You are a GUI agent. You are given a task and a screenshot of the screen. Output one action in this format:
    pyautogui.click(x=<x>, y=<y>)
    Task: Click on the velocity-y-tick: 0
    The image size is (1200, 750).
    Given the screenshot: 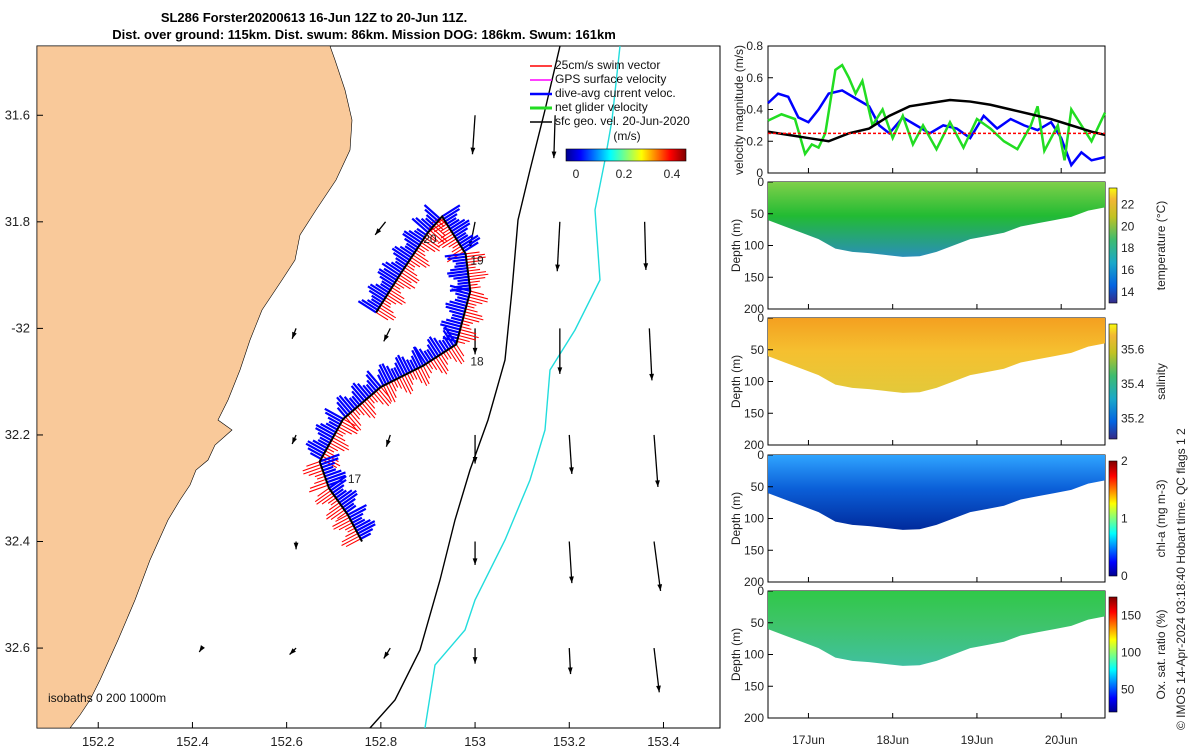 What is the action you would take?
    pyautogui.click(x=759, y=173)
    